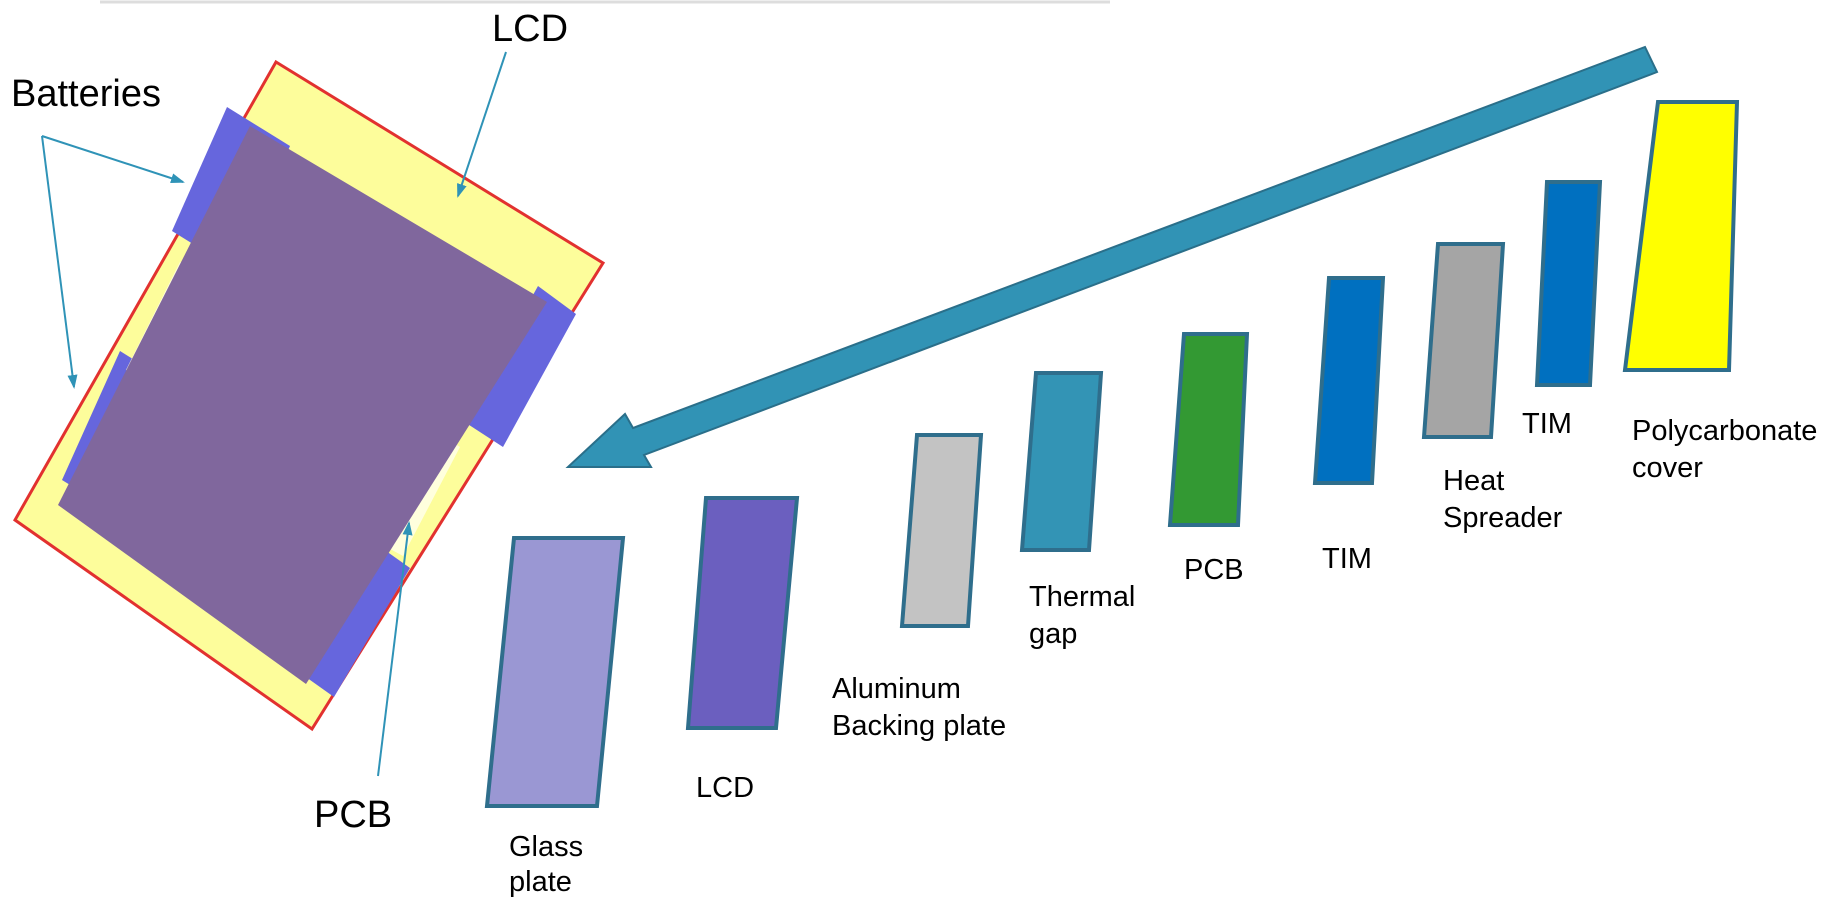 This screenshot has width=1839, height=902. Describe the element at coordinates (353, 619) in the screenshot. I see `battery-right-lower` at that location.